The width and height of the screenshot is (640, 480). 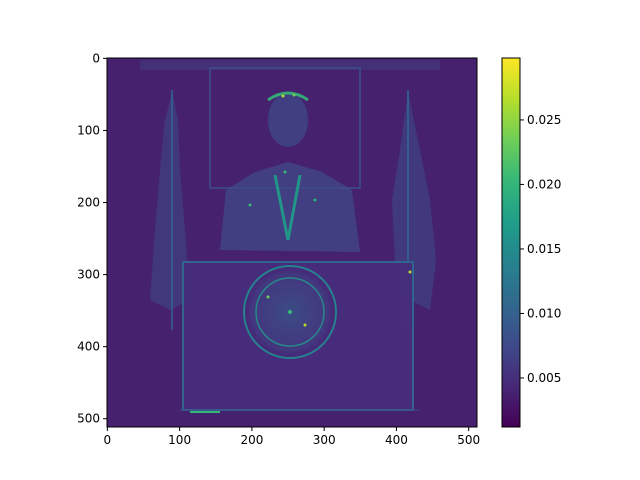 I want to click on x-tick-label: 100, so click(x=179, y=440).